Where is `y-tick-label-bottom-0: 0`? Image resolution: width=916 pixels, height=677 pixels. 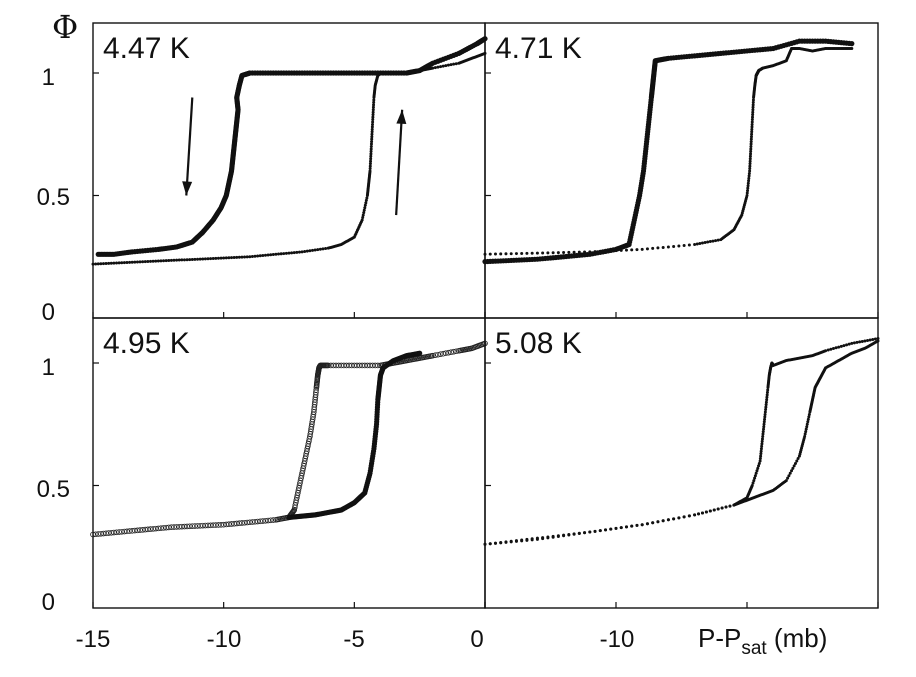
y-tick-label-bottom-0: 0 is located at coordinates (48, 602).